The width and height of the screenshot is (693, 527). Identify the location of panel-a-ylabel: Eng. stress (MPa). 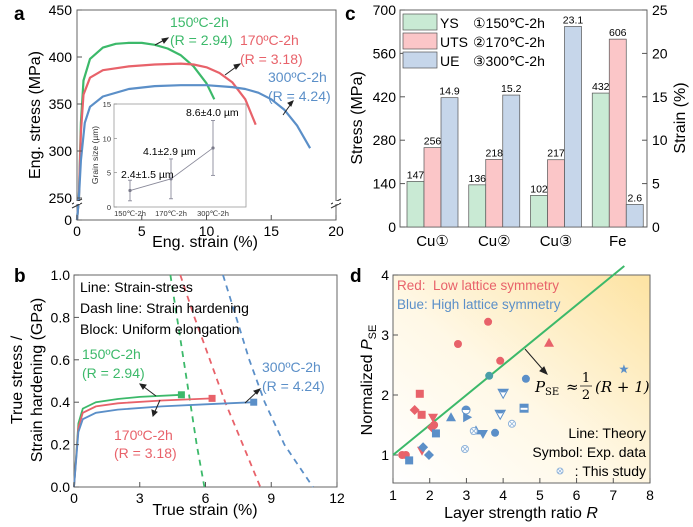
(35, 115).